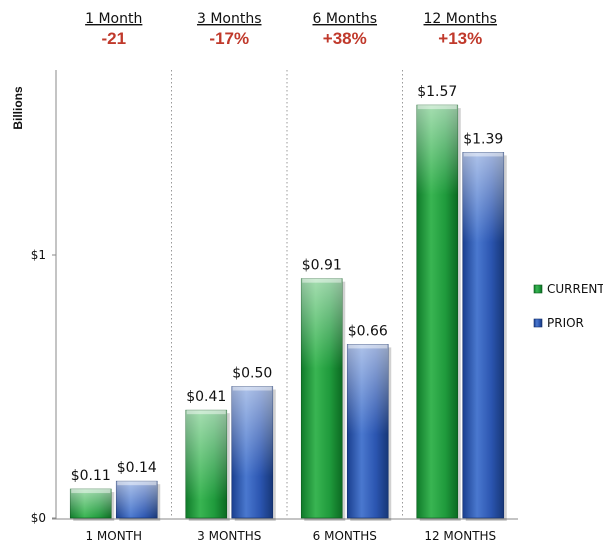 The width and height of the screenshot is (603, 546). Describe the element at coordinates (345, 536) in the screenshot. I see `x-tick-label: 6 MONTHS` at that location.